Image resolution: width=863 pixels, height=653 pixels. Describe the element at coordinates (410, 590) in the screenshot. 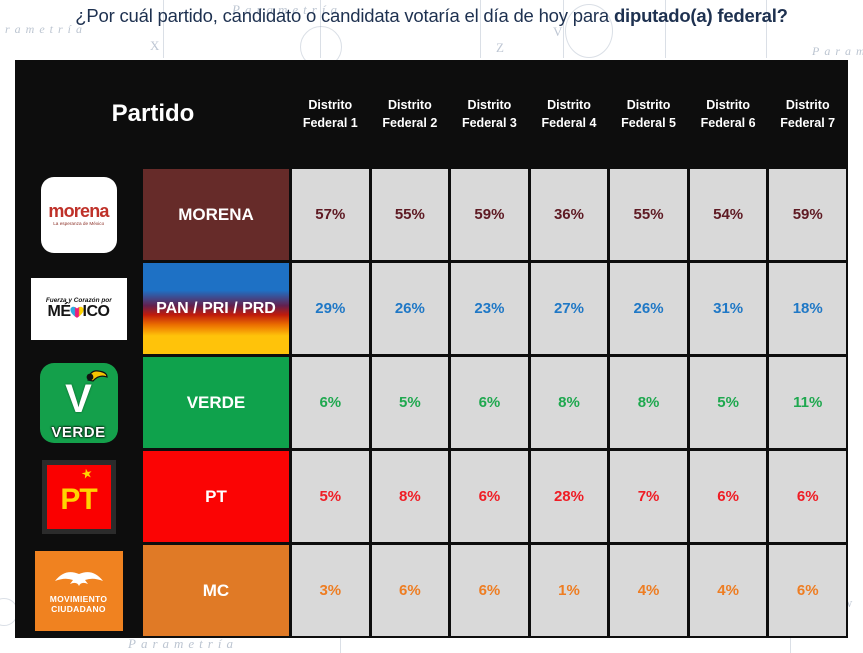

I see `value-mc-d2: 6%` at that location.